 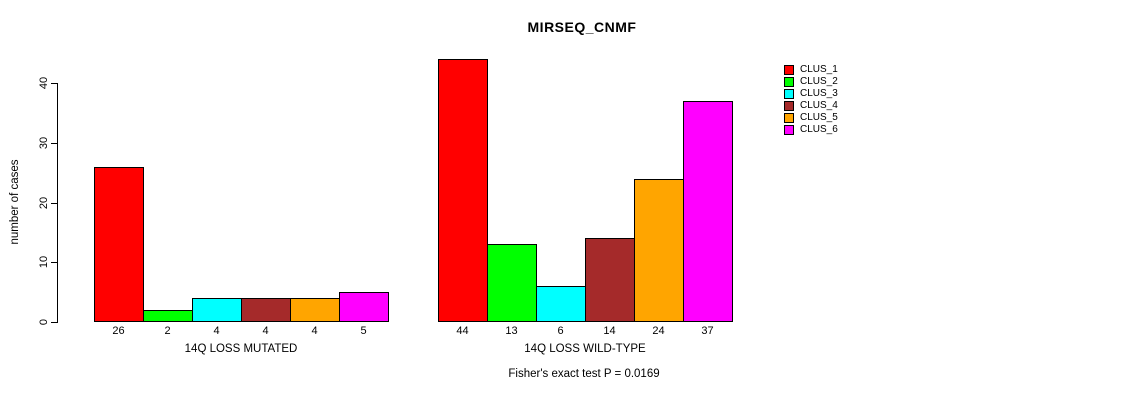 I want to click on bar-clus_1-group2, so click(x=463, y=190).